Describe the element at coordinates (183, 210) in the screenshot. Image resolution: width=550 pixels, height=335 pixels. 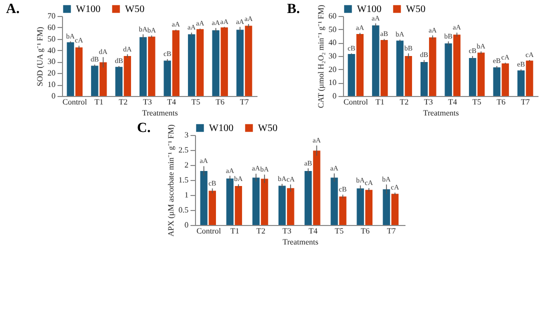
I see `y-tick-label: 0.5` at that location.